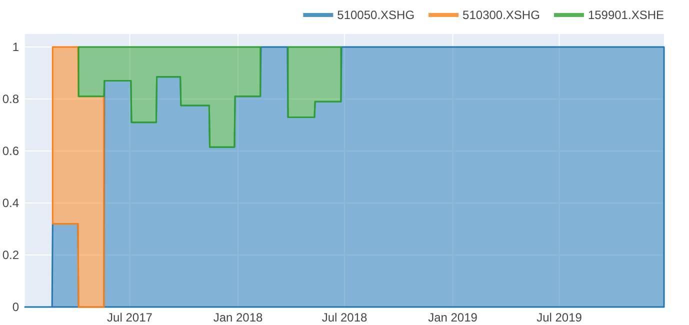  I want to click on y-tick-label: 0, so click(16, 307).